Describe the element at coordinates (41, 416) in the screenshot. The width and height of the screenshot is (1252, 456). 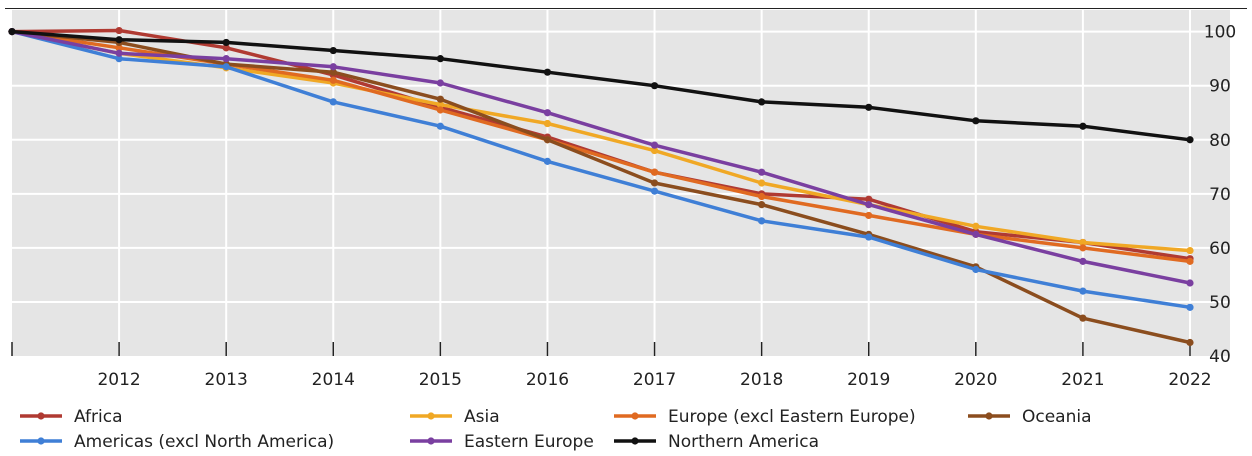
I see `legend-swatch-dot-africa` at that location.